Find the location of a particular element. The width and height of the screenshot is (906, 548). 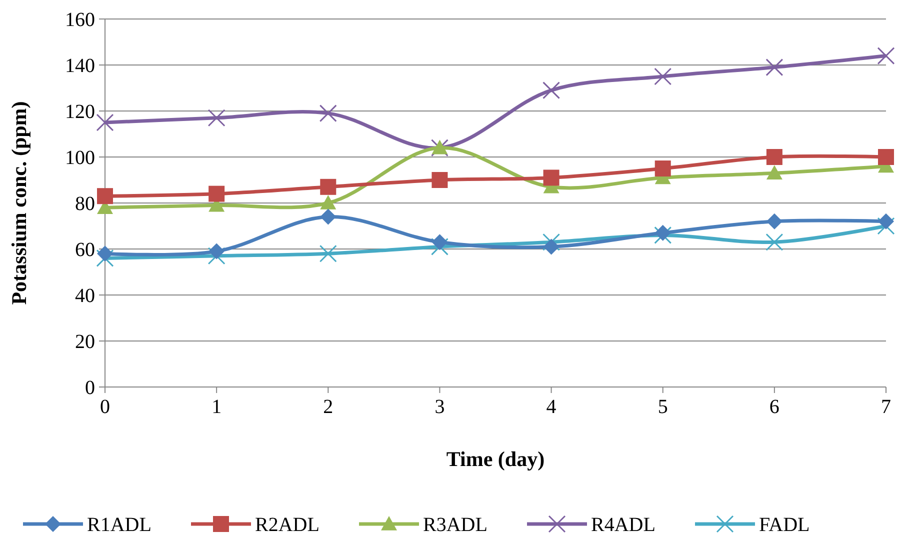

x-tick-label: 5 is located at coordinates (663, 407).